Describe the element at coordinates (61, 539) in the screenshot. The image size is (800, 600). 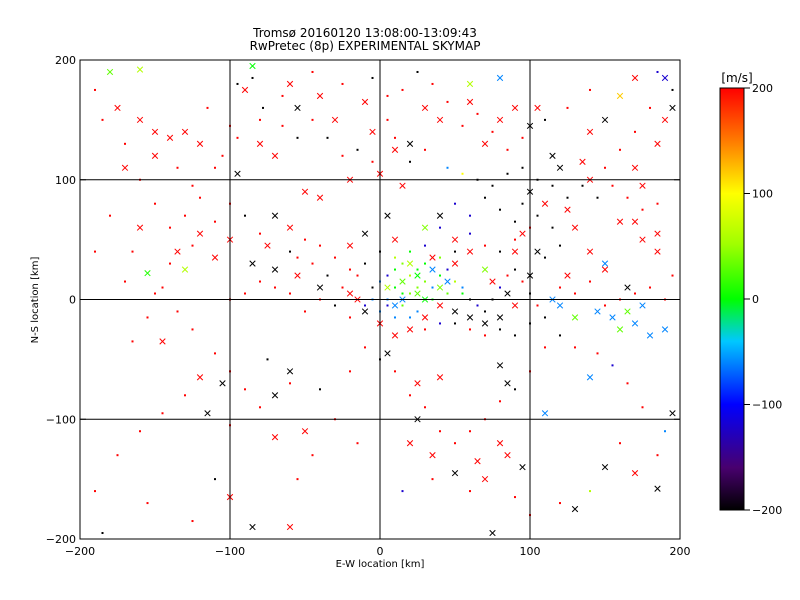
I see `y-tick-label: −200` at that location.